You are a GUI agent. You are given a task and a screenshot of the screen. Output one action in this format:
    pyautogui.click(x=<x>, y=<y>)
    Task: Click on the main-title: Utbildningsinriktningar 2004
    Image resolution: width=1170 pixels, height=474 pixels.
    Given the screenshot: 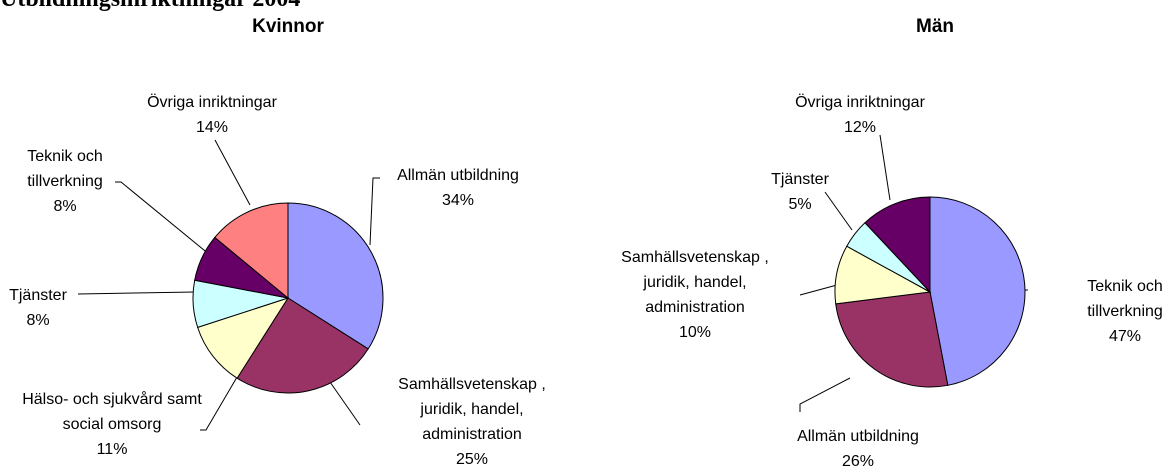 What is the action you would take?
    pyautogui.click(x=150, y=6)
    